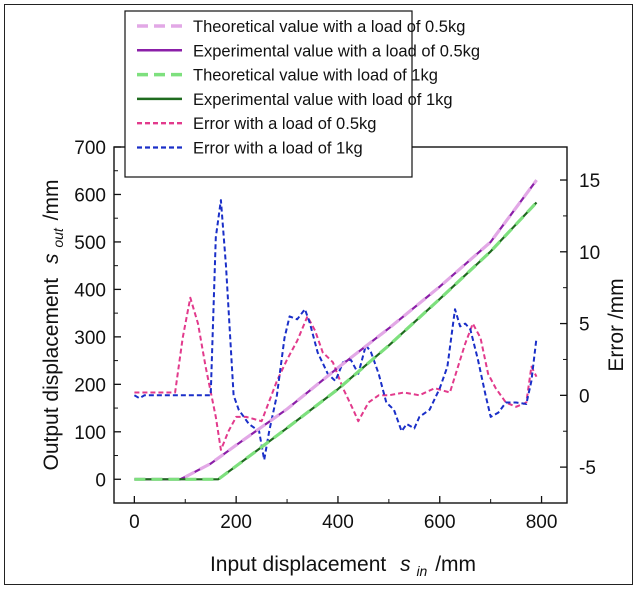 This screenshot has width=639, height=591. What do you see at coordinates (440, 522) in the screenshot?
I see `x-tick-label: 600` at bounding box center [440, 522].